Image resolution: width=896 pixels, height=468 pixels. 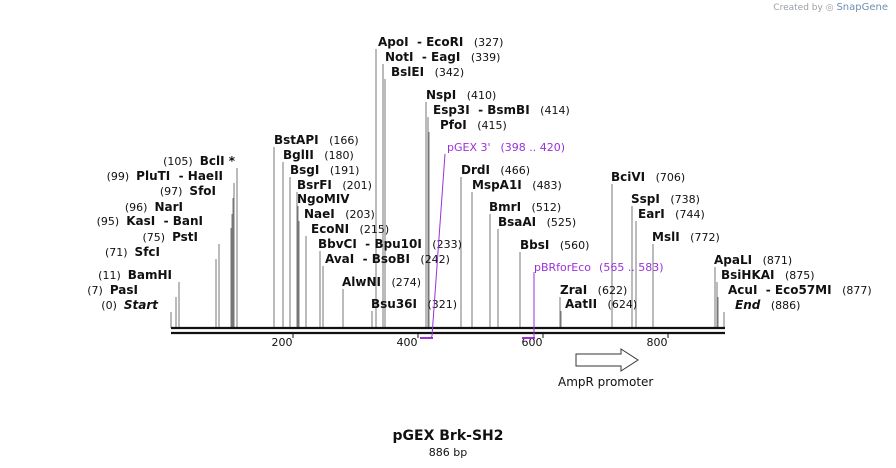 I want to click on enzyme-bmri: BmrI (512), so click(x=525, y=207).